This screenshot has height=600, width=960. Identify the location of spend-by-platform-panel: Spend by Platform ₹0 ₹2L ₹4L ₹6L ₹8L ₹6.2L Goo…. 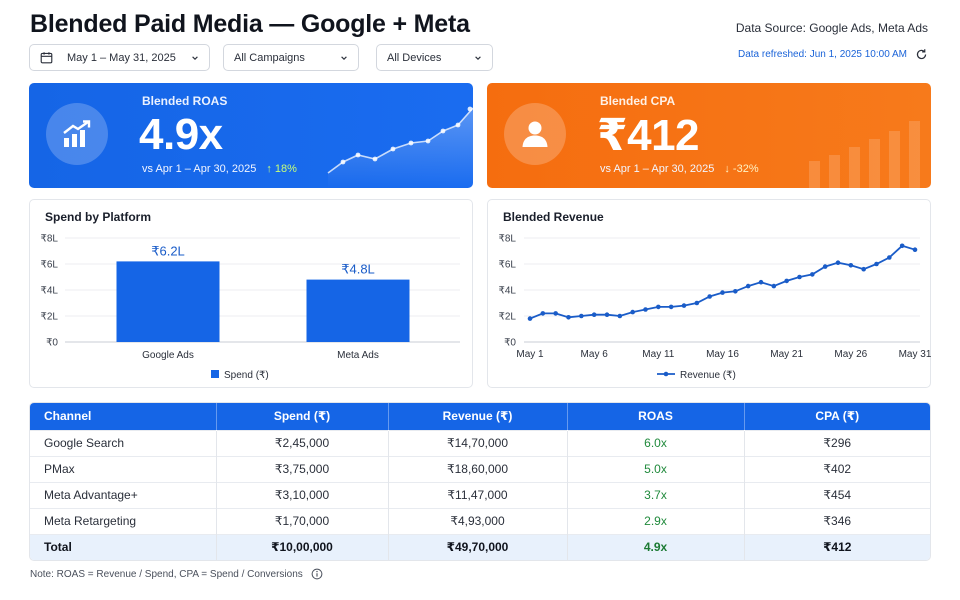
(251, 293).